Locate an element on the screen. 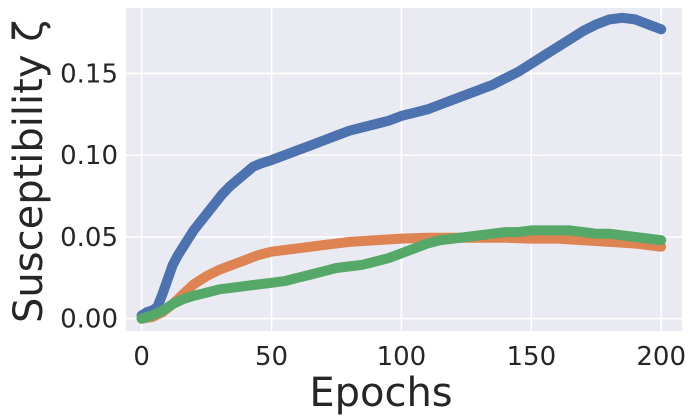  x-tick-label: 0 is located at coordinates (141, 357).